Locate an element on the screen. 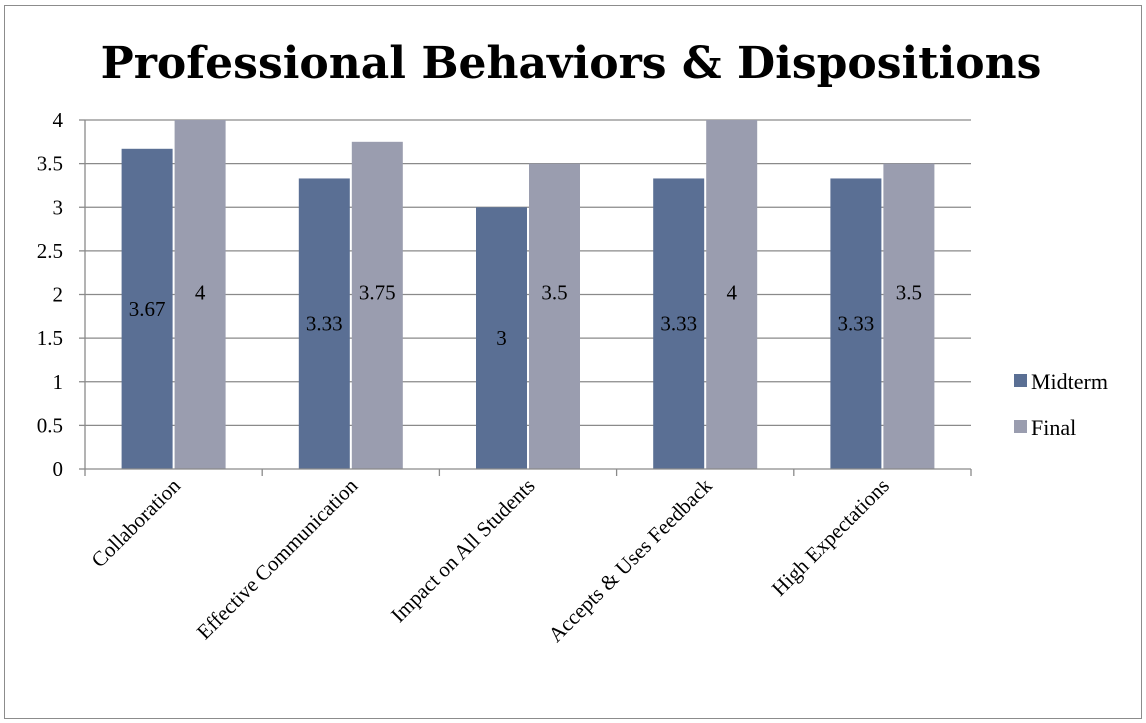  data-label: 3.75 is located at coordinates (377, 293).